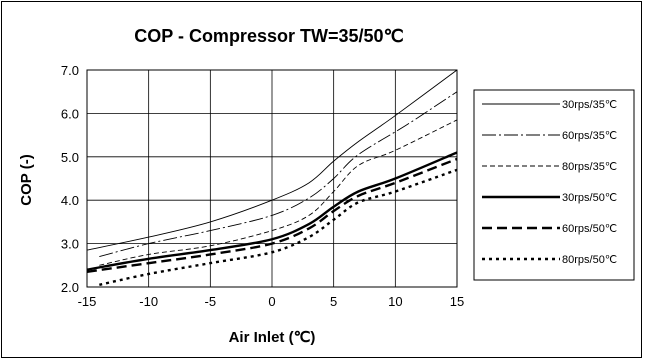 The height and width of the screenshot is (361, 645). What do you see at coordinates (589, 229) in the screenshot?
I see `legend-label: 60rps/50℃` at bounding box center [589, 229].